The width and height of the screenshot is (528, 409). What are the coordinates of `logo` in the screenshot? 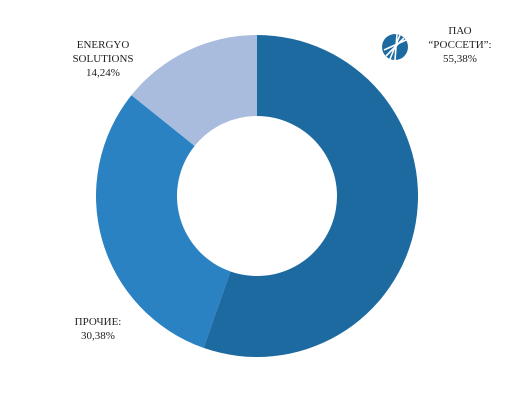 It's located at (395, 47).